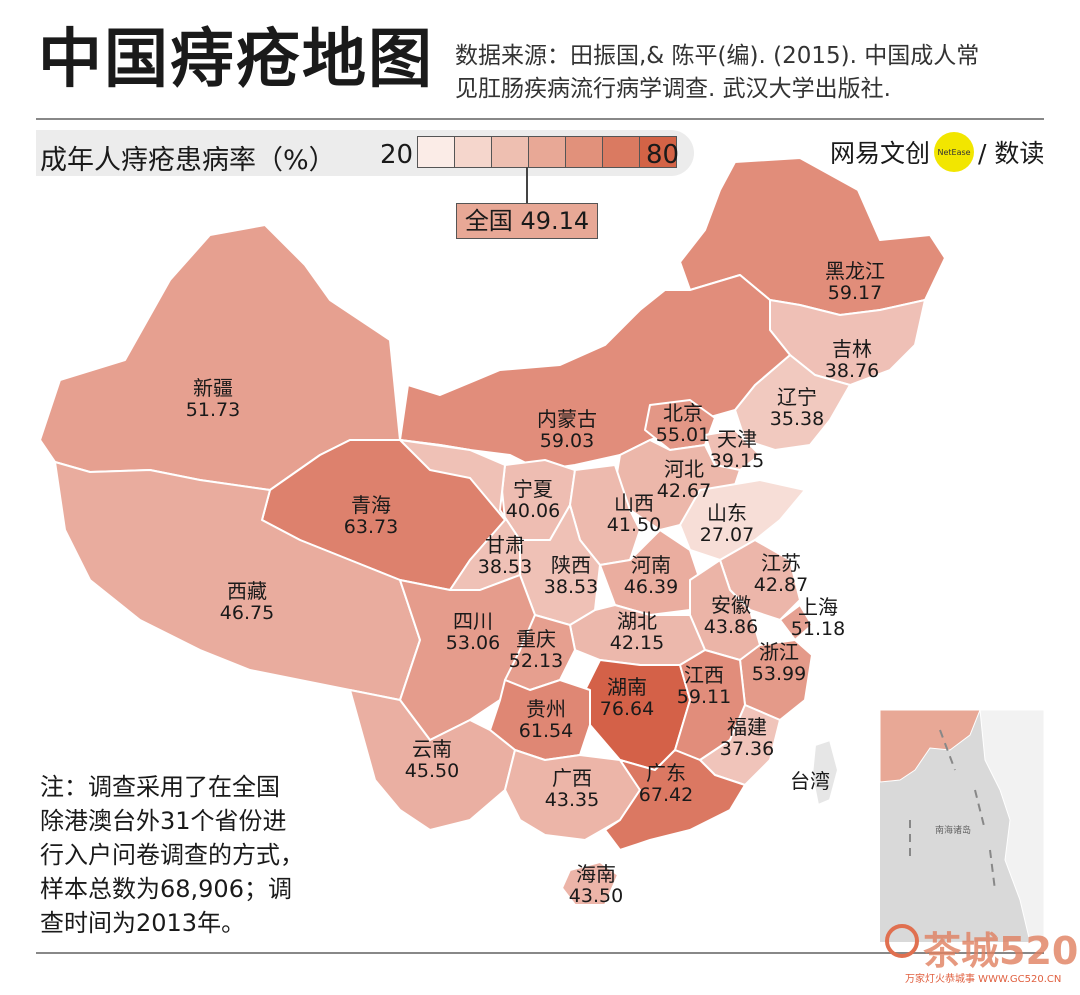 The width and height of the screenshot is (1080, 995). Describe the element at coordinates (954, 152) in the screenshot. I see `brand-dot-icon: NetEase` at that location.